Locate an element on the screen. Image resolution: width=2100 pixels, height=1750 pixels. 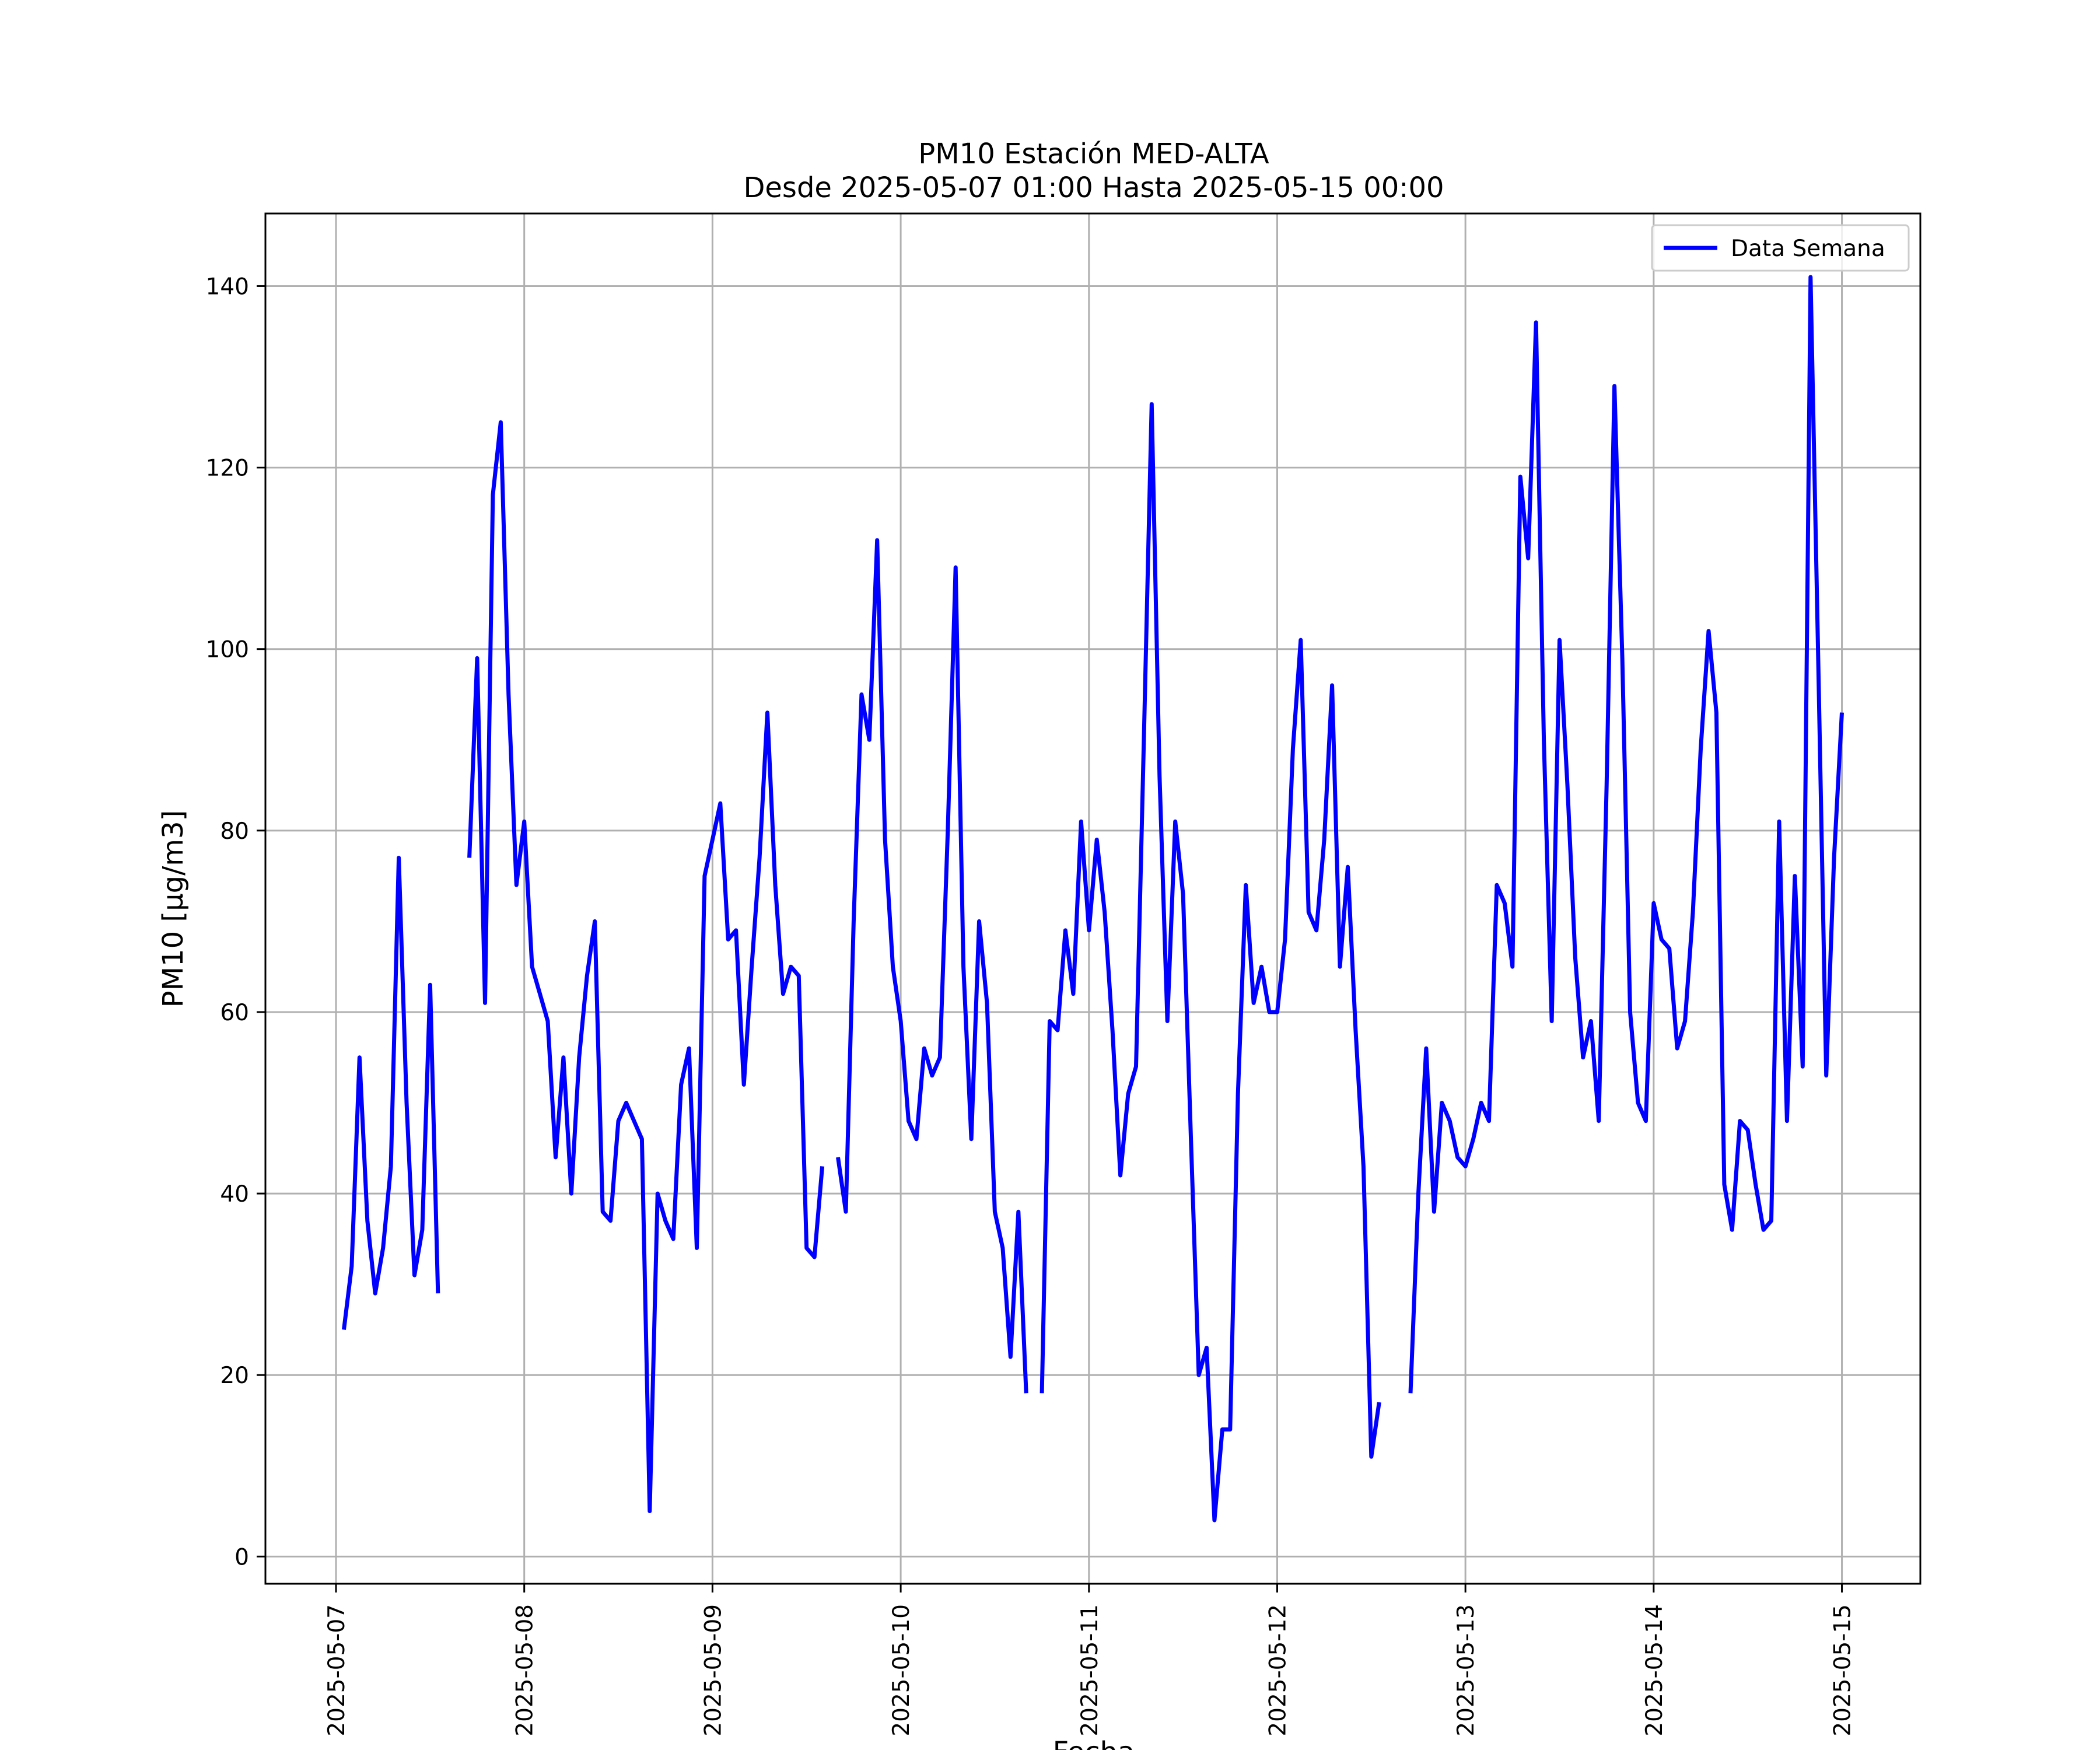
x-tick-label: 2025-05-07 is located at coordinates (337, 1671).